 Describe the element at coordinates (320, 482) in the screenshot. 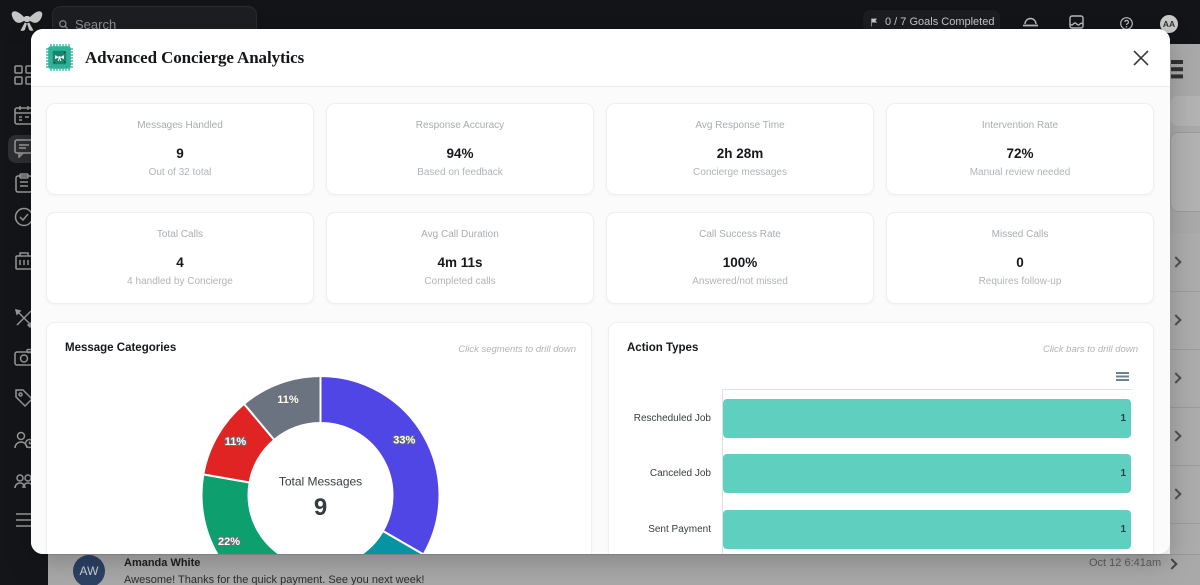

I see `svg-text: Total Messages` at that location.